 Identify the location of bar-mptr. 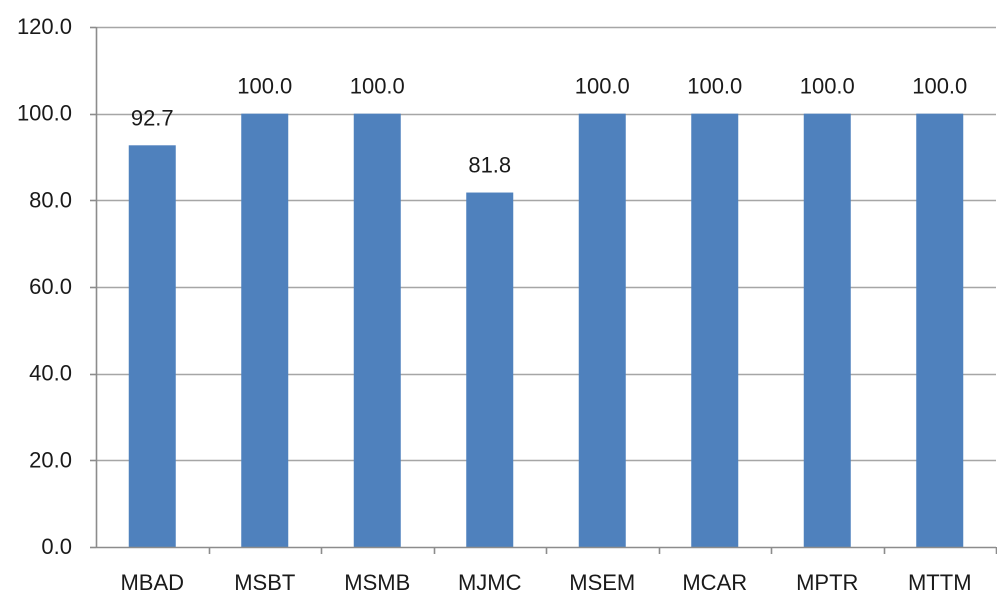
(827, 330).